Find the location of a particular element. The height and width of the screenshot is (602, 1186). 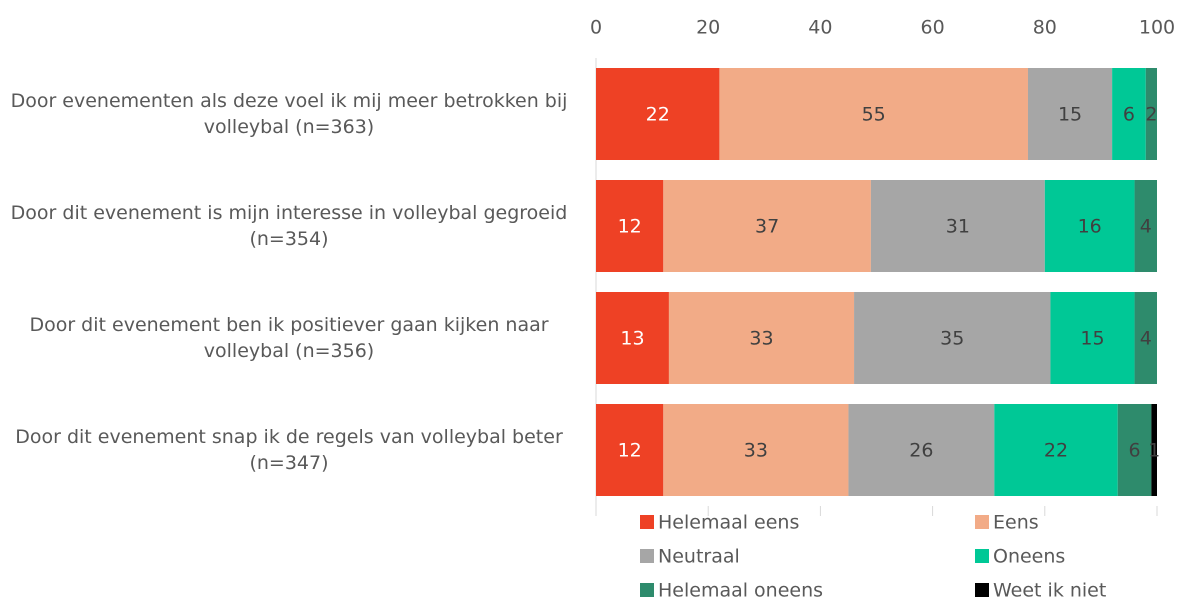

x-tick-label: 0 is located at coordinates (596, 28).